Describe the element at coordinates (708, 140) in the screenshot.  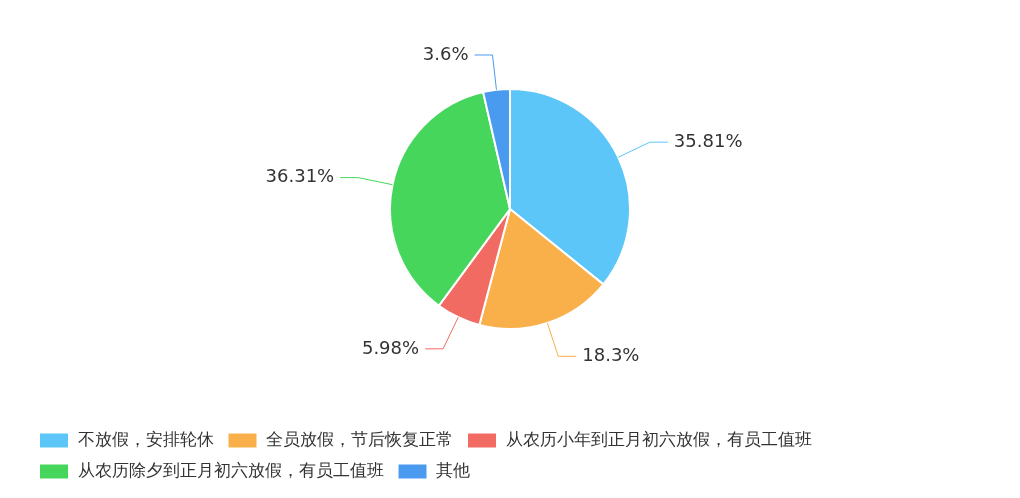
I see `data-label: 35.81%` at that location.